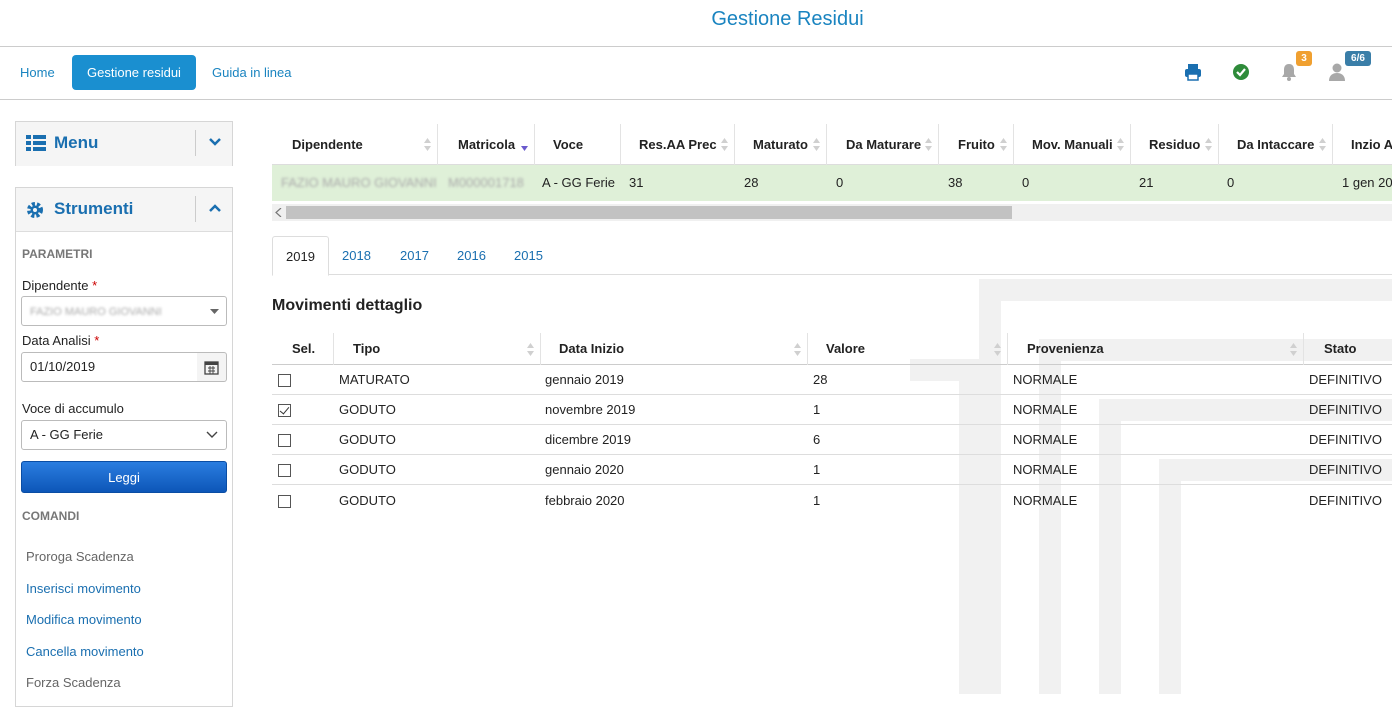  Describe the element at coordinates (1156, 349) in the screenshot. I see `header-provenienza: Provenienza` at that location.